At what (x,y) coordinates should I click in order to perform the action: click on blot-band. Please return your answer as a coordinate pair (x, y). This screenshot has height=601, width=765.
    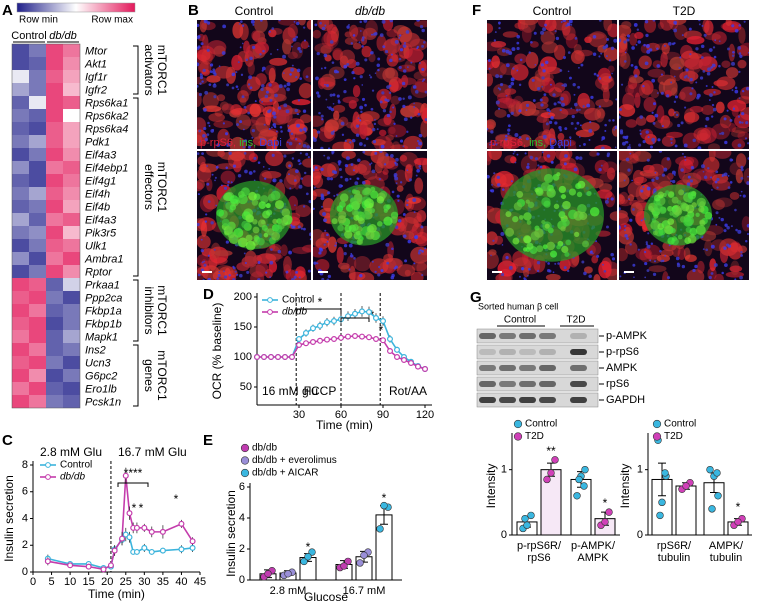
    Looking at the image, I should click on (578, 352).